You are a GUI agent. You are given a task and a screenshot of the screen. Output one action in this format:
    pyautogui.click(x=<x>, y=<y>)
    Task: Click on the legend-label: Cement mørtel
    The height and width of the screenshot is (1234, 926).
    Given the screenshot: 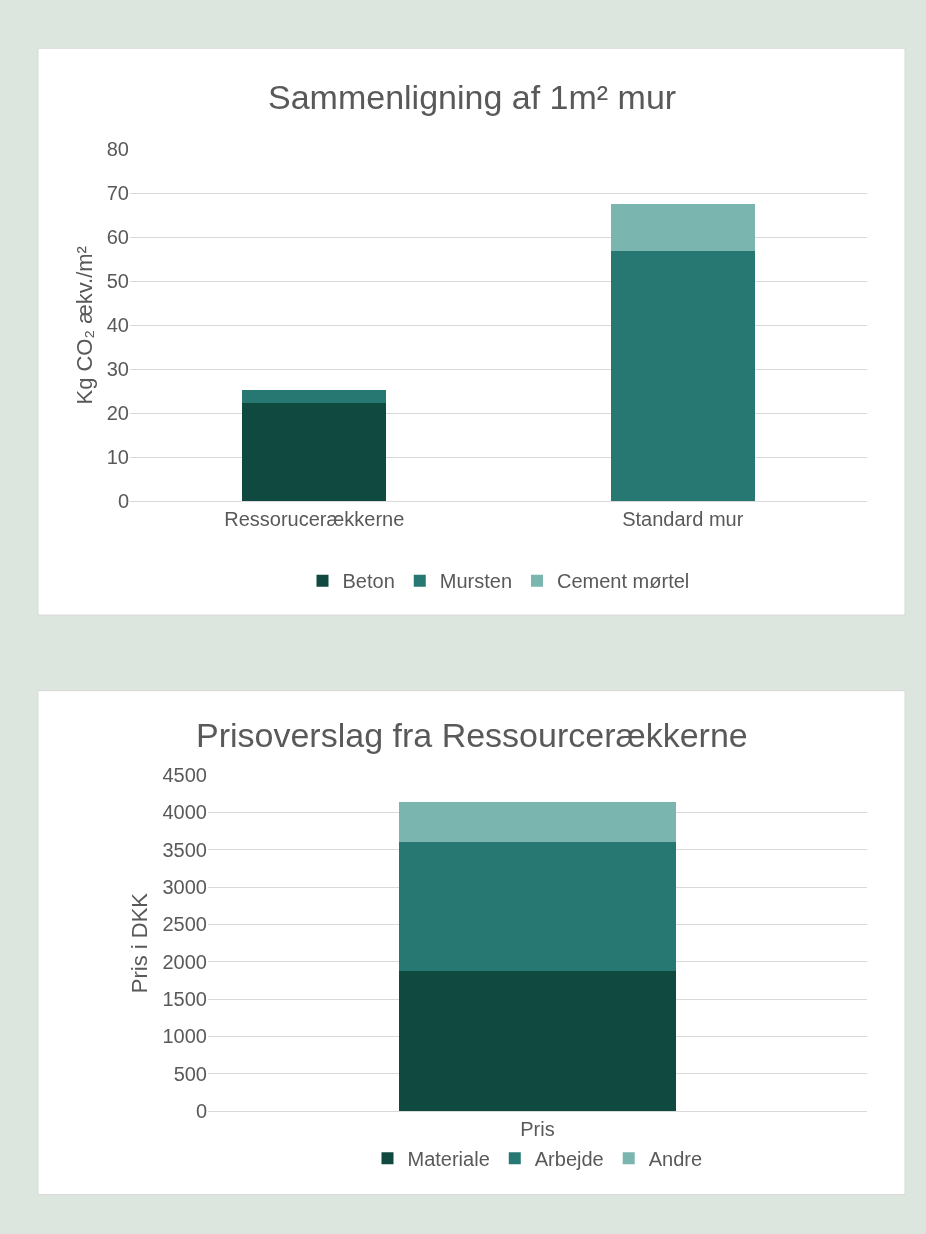 What is the action you would take?
    pyautogui.click(x=623, y=581)
    